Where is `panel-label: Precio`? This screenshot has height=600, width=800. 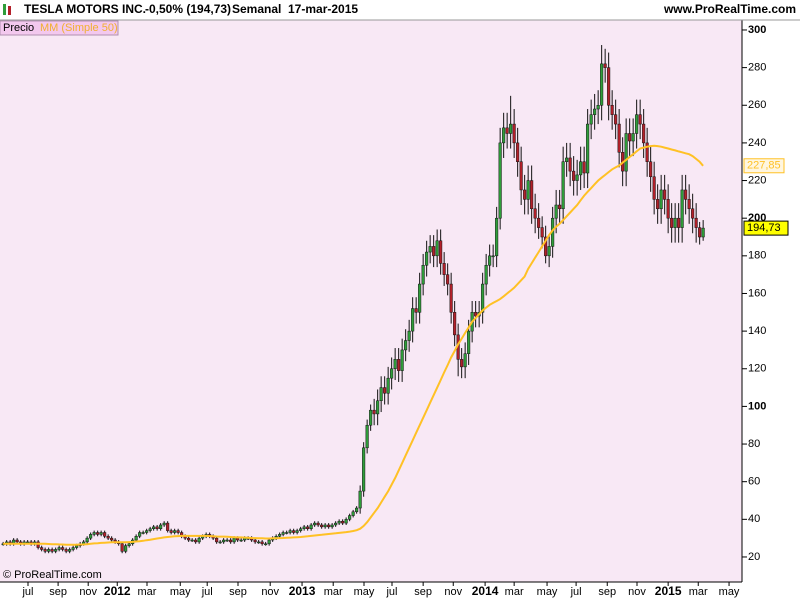
panel-label: Precio is located at coordinates (18, 28).